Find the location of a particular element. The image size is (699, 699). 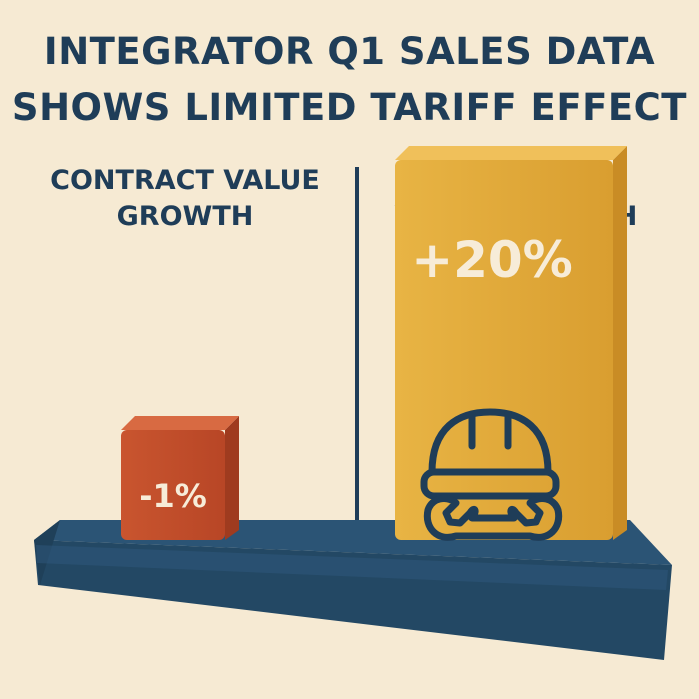

bar-contract-value-growth is located at coordinates (180, 478).